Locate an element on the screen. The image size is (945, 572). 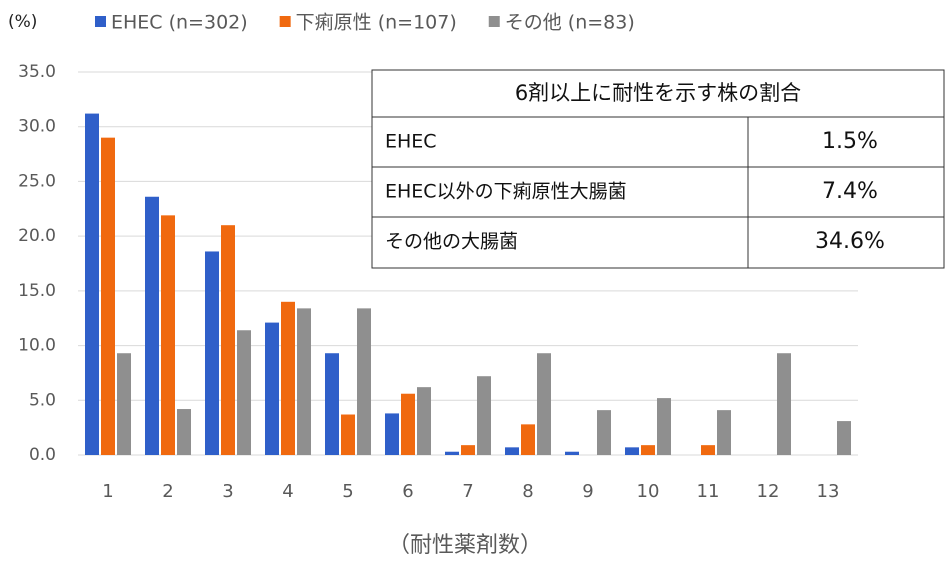
x-tick-label: 11 is located at coordinates (708, 491).